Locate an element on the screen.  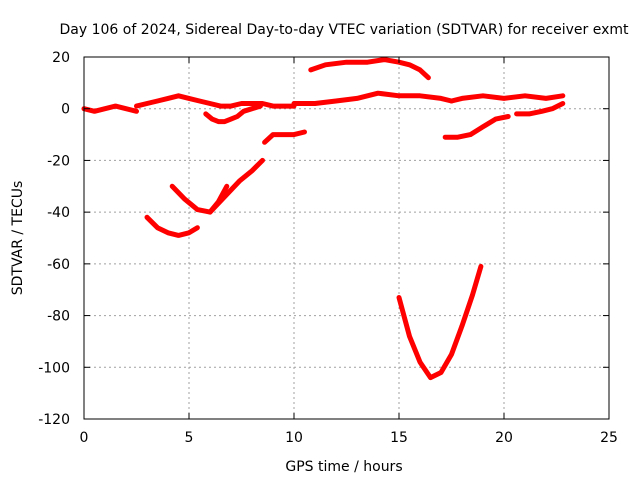
x-tick-label: 25 is located at coordinates (609, 438).